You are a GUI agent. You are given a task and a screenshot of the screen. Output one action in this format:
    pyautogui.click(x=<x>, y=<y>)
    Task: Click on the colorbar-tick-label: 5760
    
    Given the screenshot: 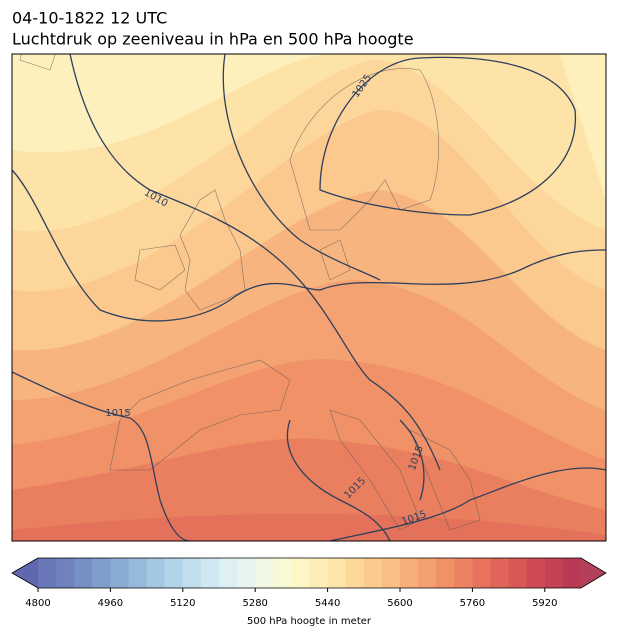 What is the action you would take?
    pyautogui.click(x=472, y=603)
    